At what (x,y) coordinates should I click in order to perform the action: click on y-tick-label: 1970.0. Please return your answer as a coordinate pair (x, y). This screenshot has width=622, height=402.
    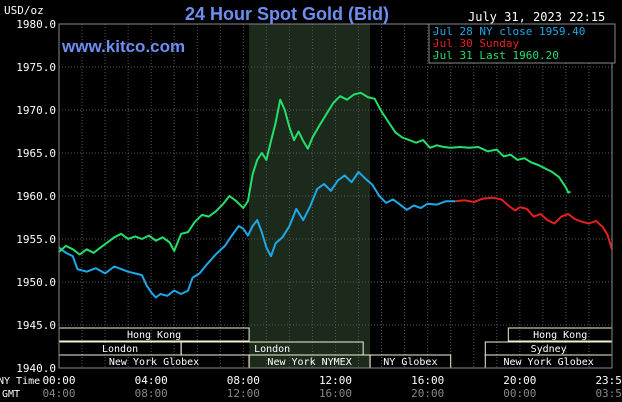
    Looking at the image, I should click on (36, 110).